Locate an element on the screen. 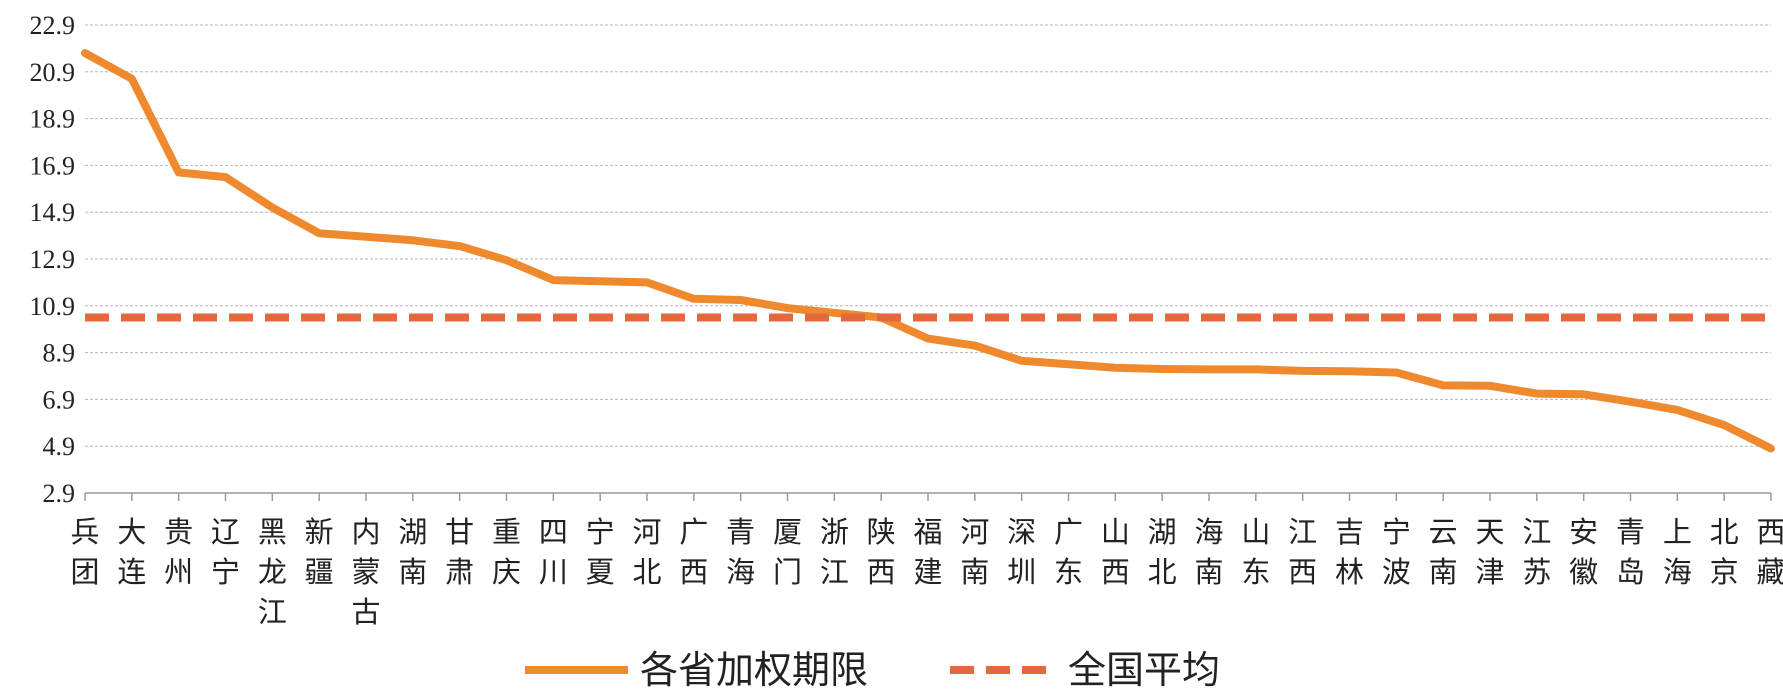 This screenshot has height=693, width=1783. x-tick-char: 宁 is located at coordinates (600, 532).